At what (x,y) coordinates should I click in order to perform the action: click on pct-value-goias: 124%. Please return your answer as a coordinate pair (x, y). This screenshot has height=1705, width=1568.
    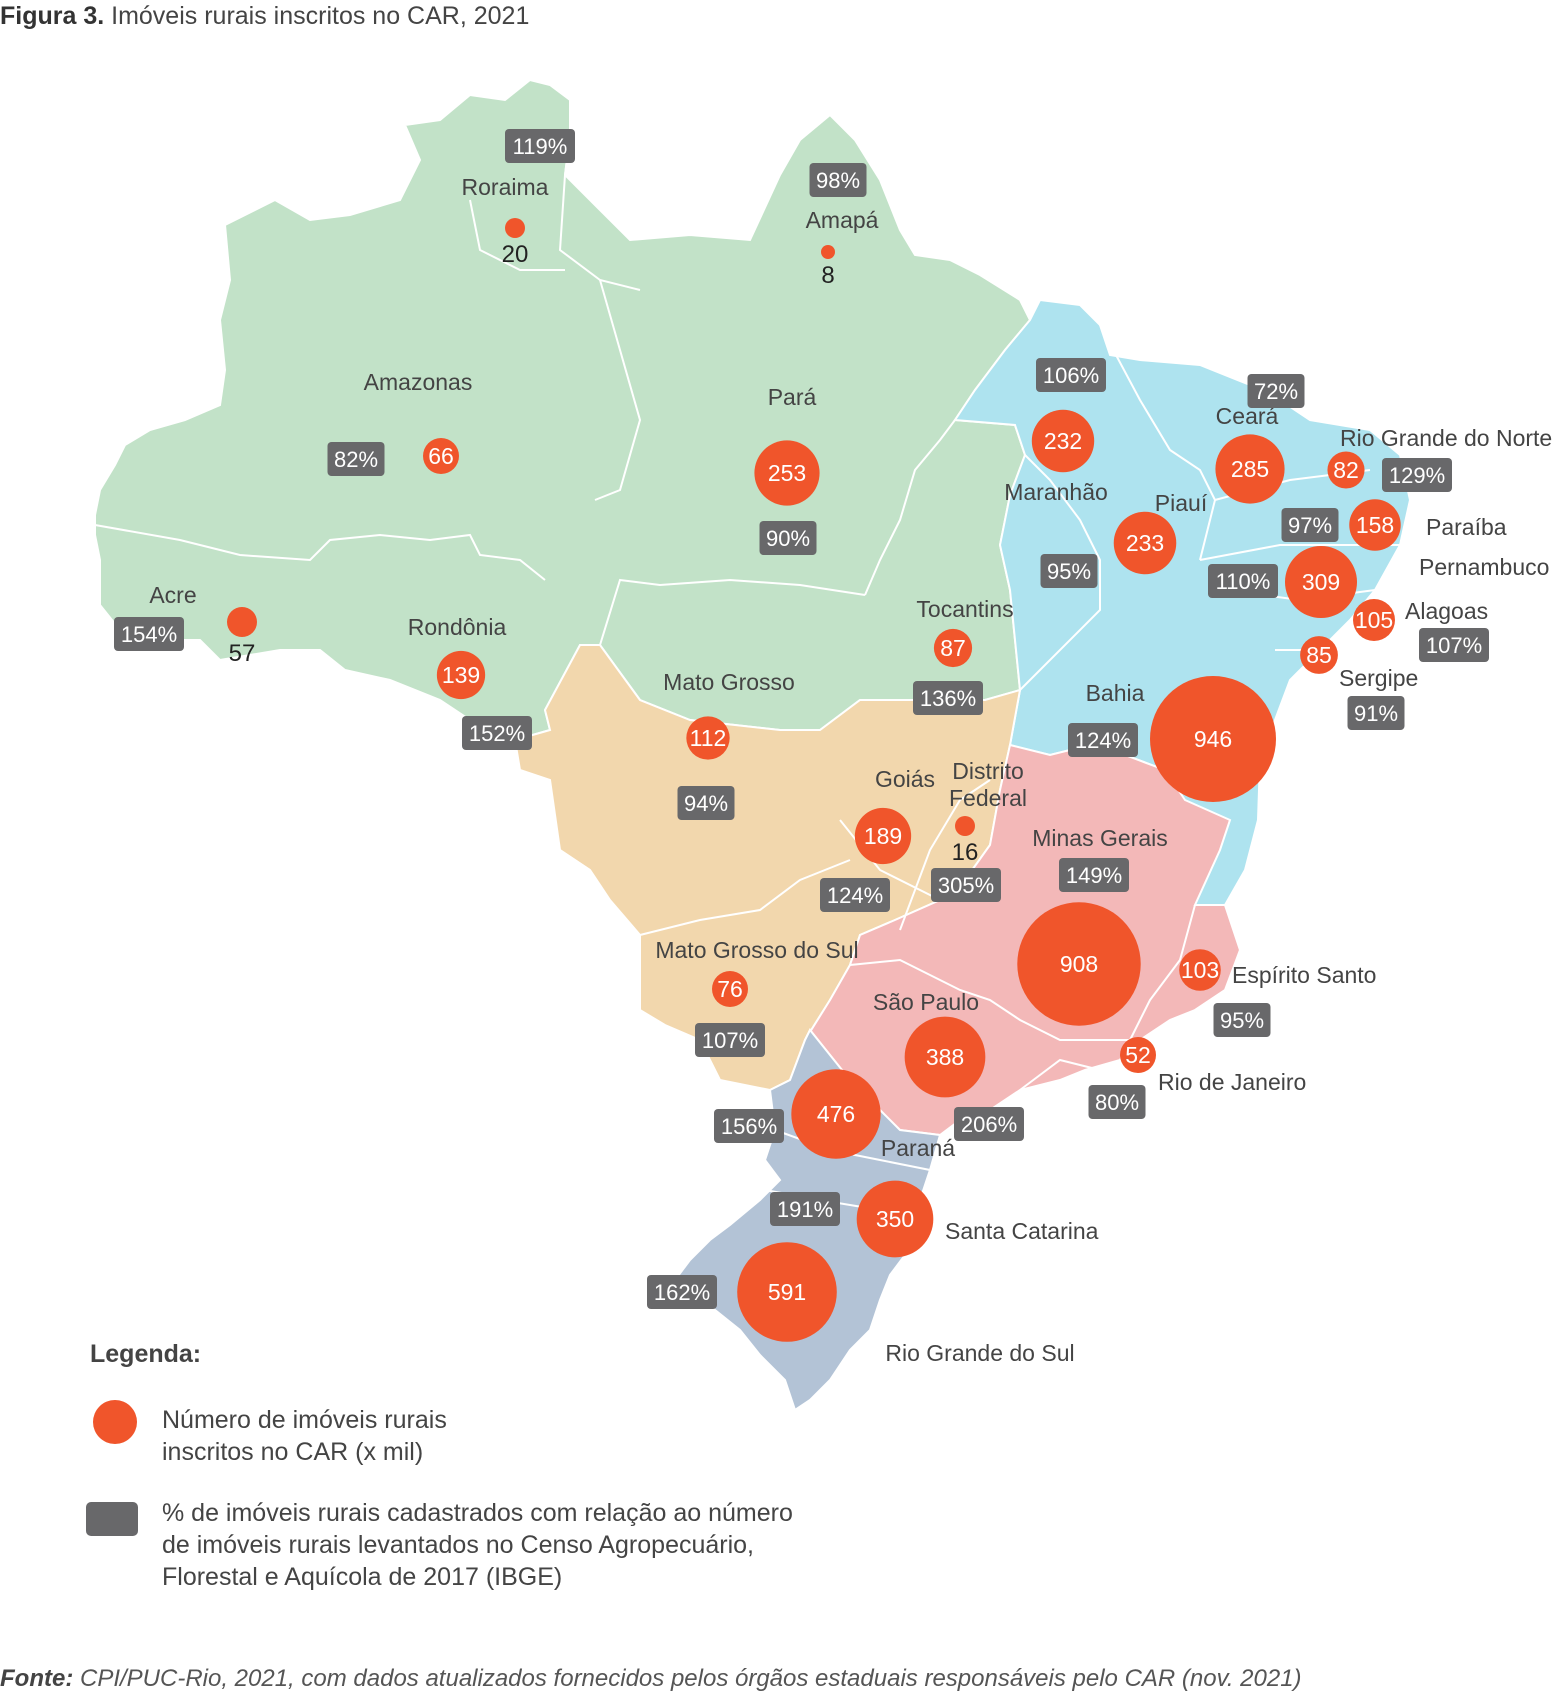
    Looking at the image, I should click on (855, 895).